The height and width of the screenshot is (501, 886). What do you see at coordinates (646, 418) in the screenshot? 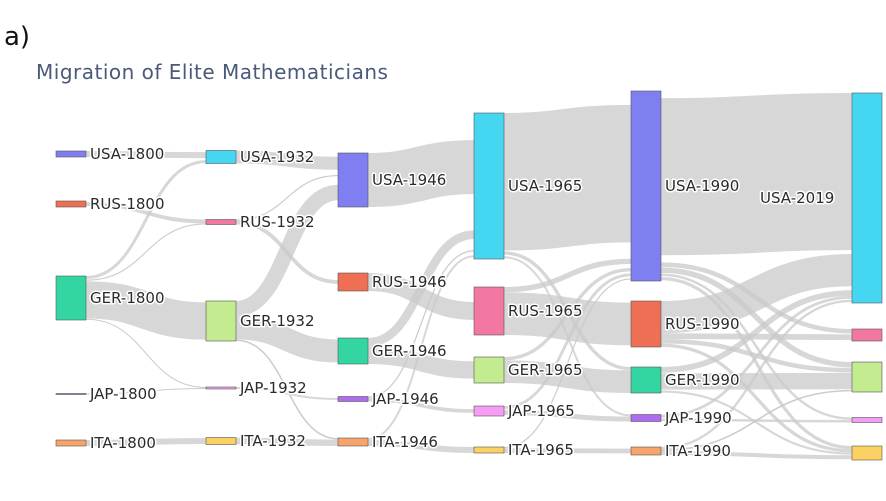
I see `node-jap-1990` at bounding box center [646, 418].